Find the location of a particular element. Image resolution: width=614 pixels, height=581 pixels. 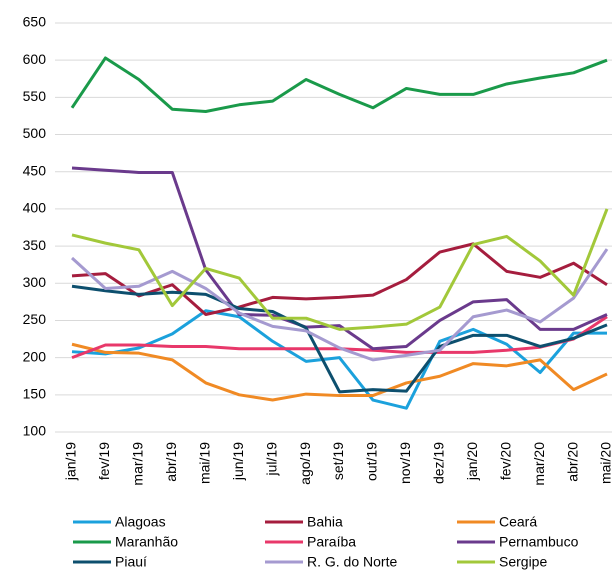

x-tick-label: jul/19 is located at coordinates (271, 459).